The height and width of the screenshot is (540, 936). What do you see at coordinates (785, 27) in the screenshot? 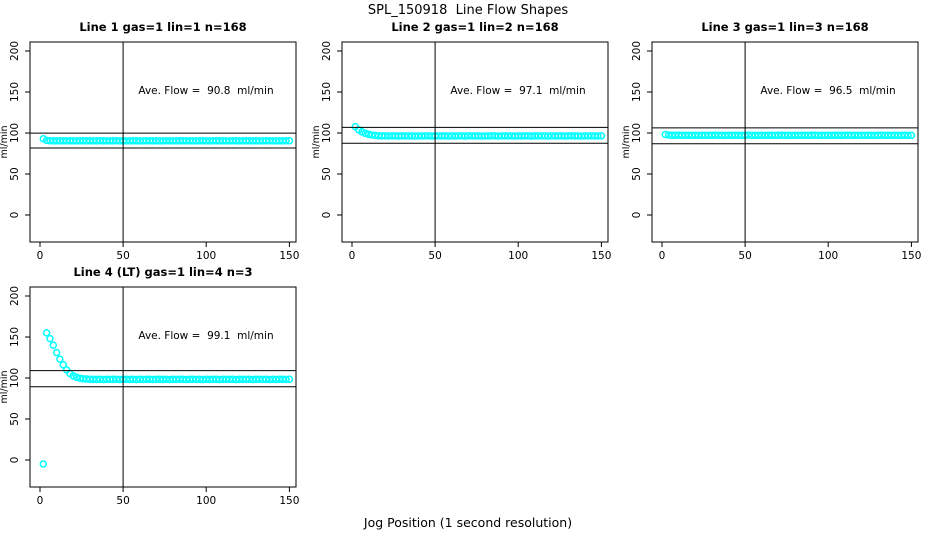
I see `panel-3-title: Line 3 gas=1 lin=3 n=168` at bounding box center [785, 27].